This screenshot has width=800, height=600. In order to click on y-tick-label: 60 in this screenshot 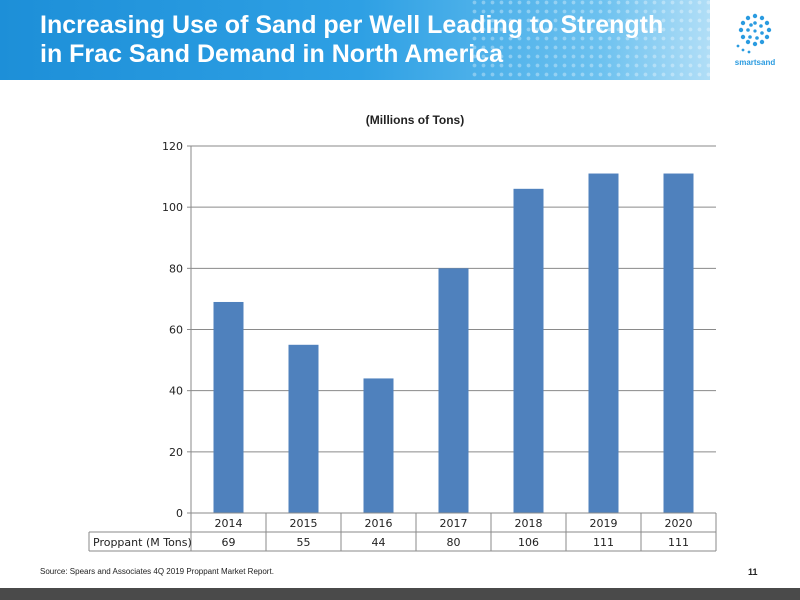, I will do `click(176, 330)`.